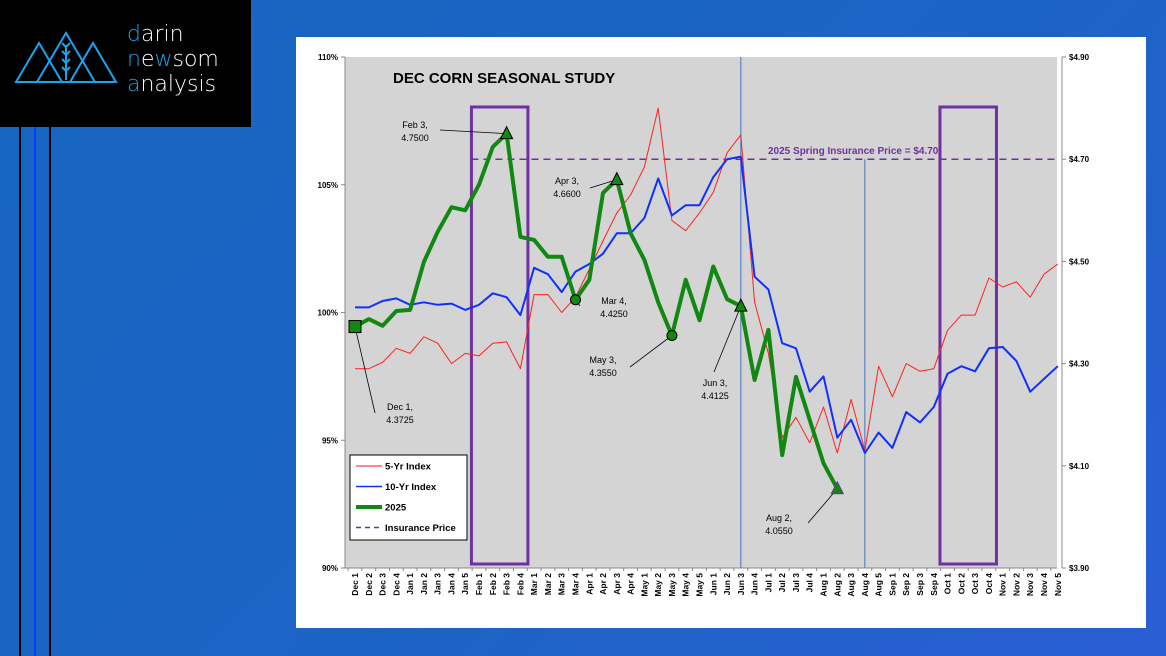 The height and width of the screenshot is (656, 1166). Describe the element at coordinates (424, 584) in the screenshot. I see `x-tick-label: Jan 2` at that location.